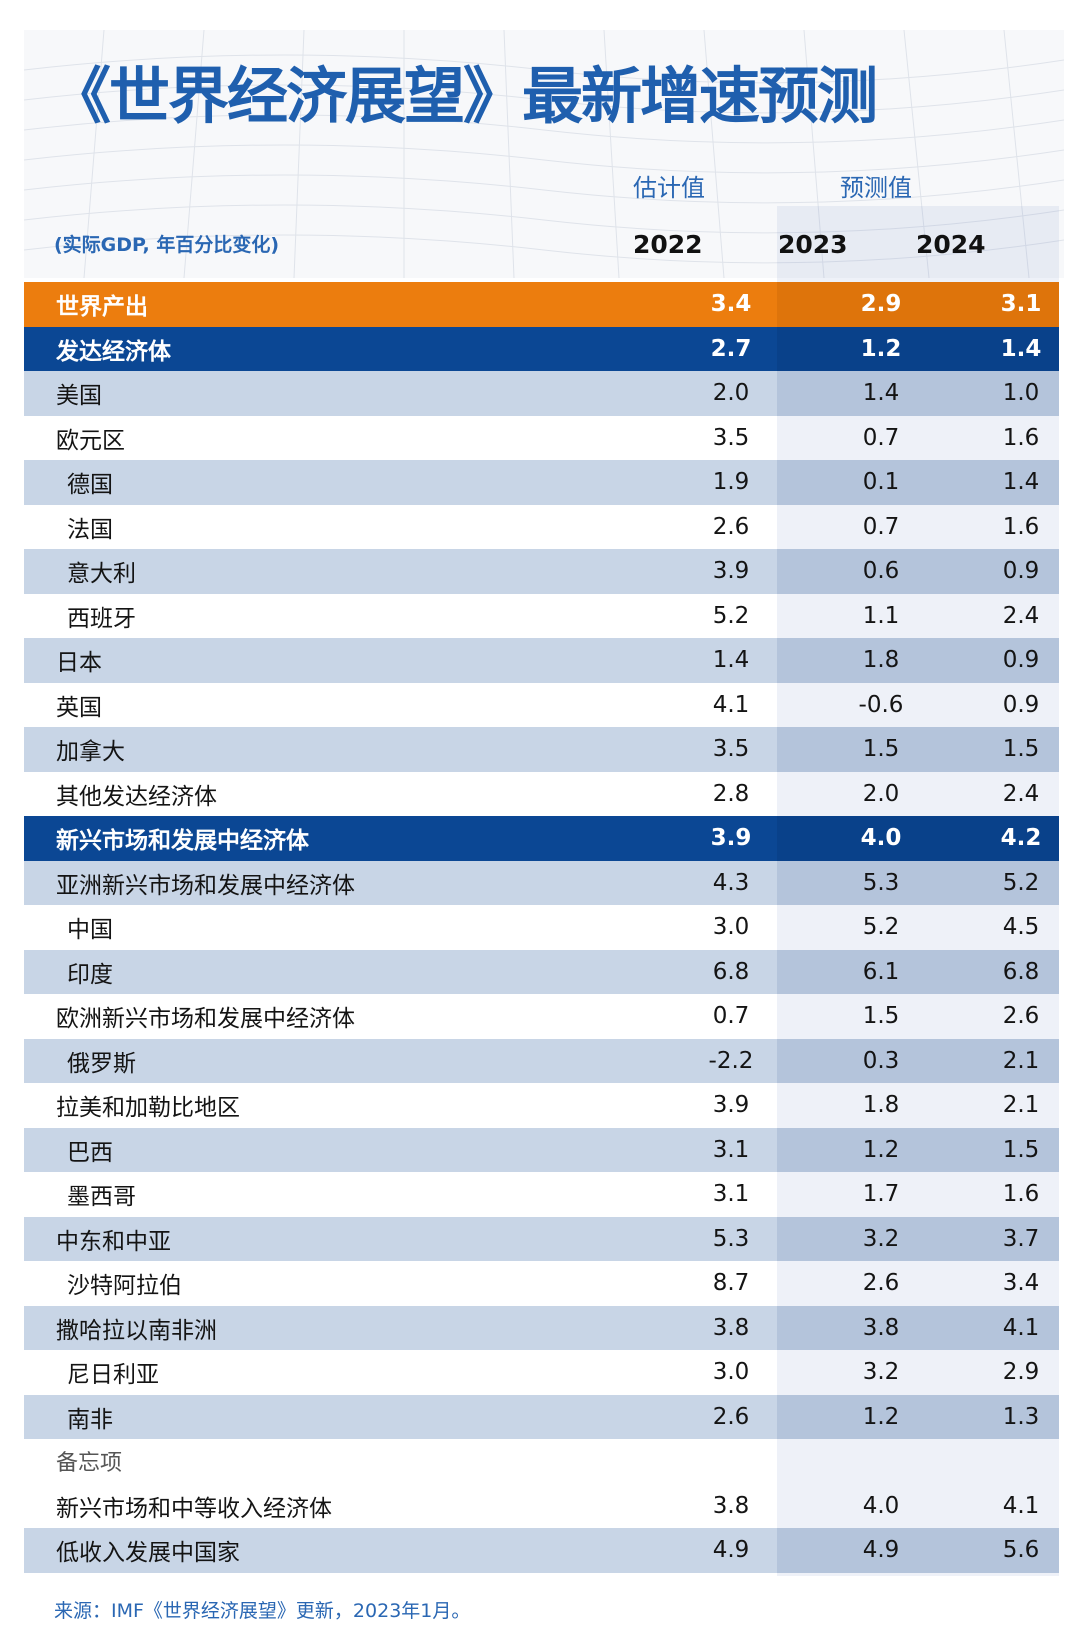  What do you see at coordinates (113, 1375) in the screenshot?
I see `row-label: 尼日利亚` at bounding box center [113, 1375].